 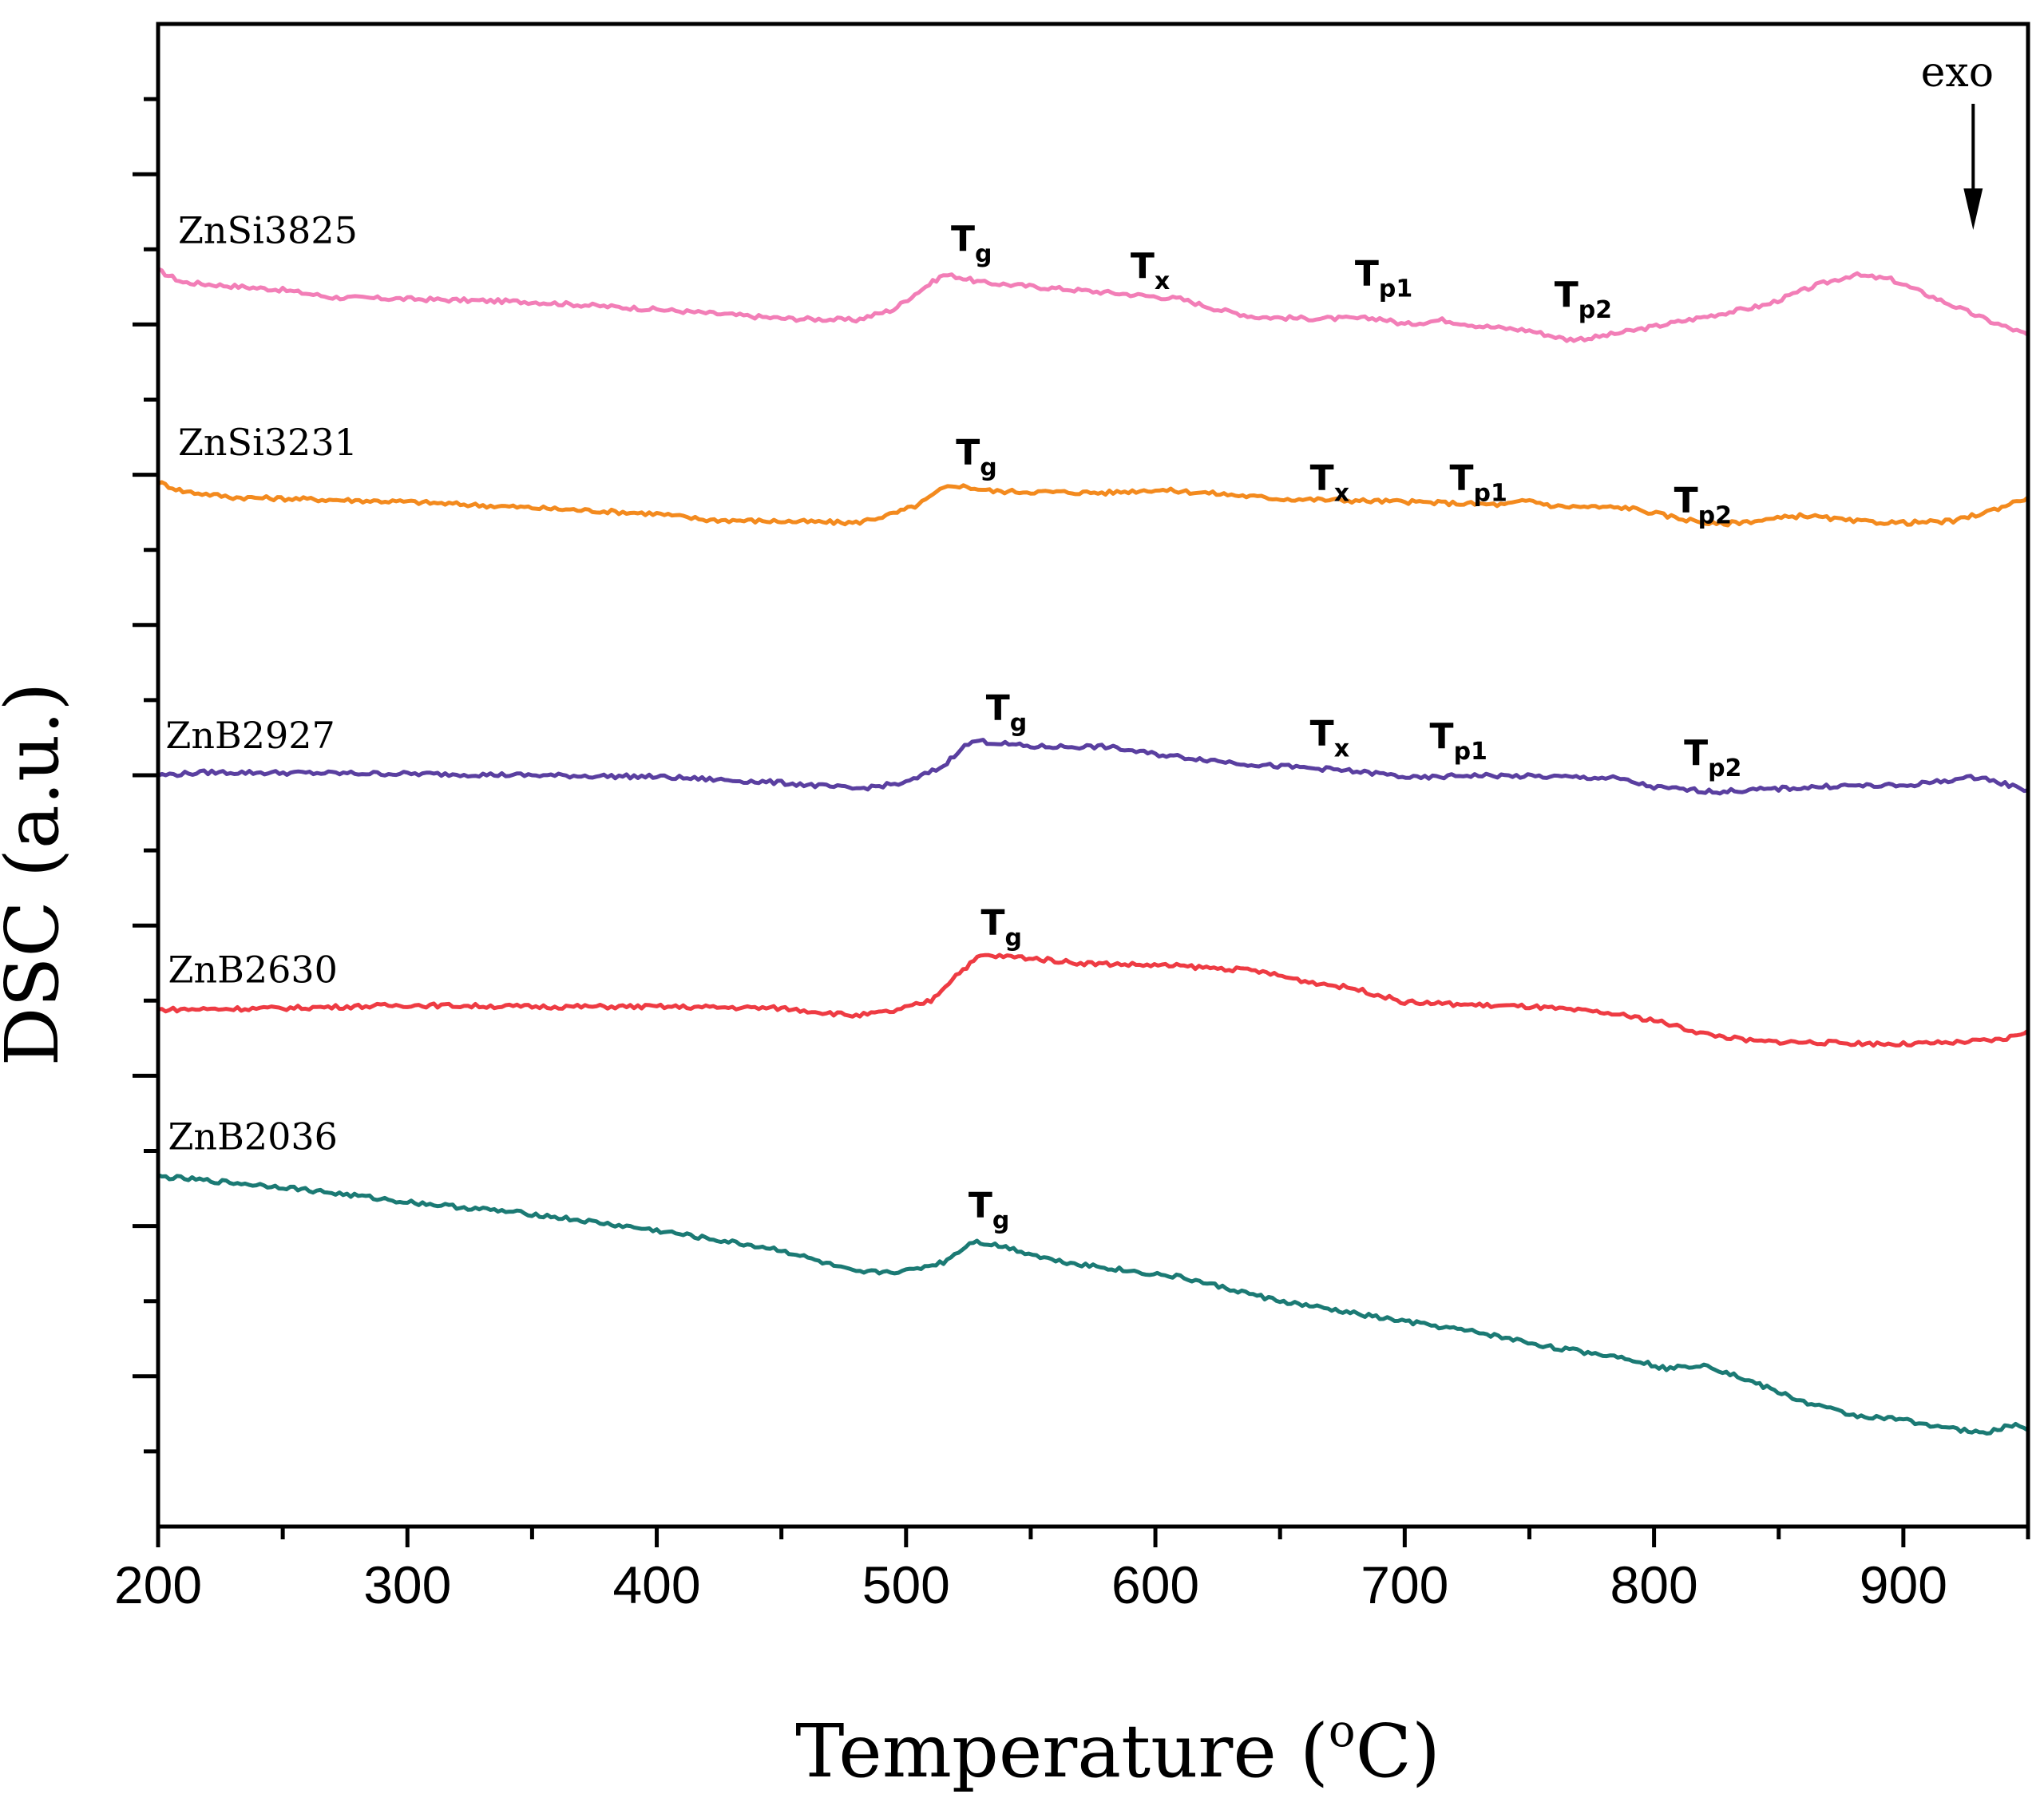 I want to click on annotation-ZnB2927-Tp1: Tp1, so click(x=1458, y=741).